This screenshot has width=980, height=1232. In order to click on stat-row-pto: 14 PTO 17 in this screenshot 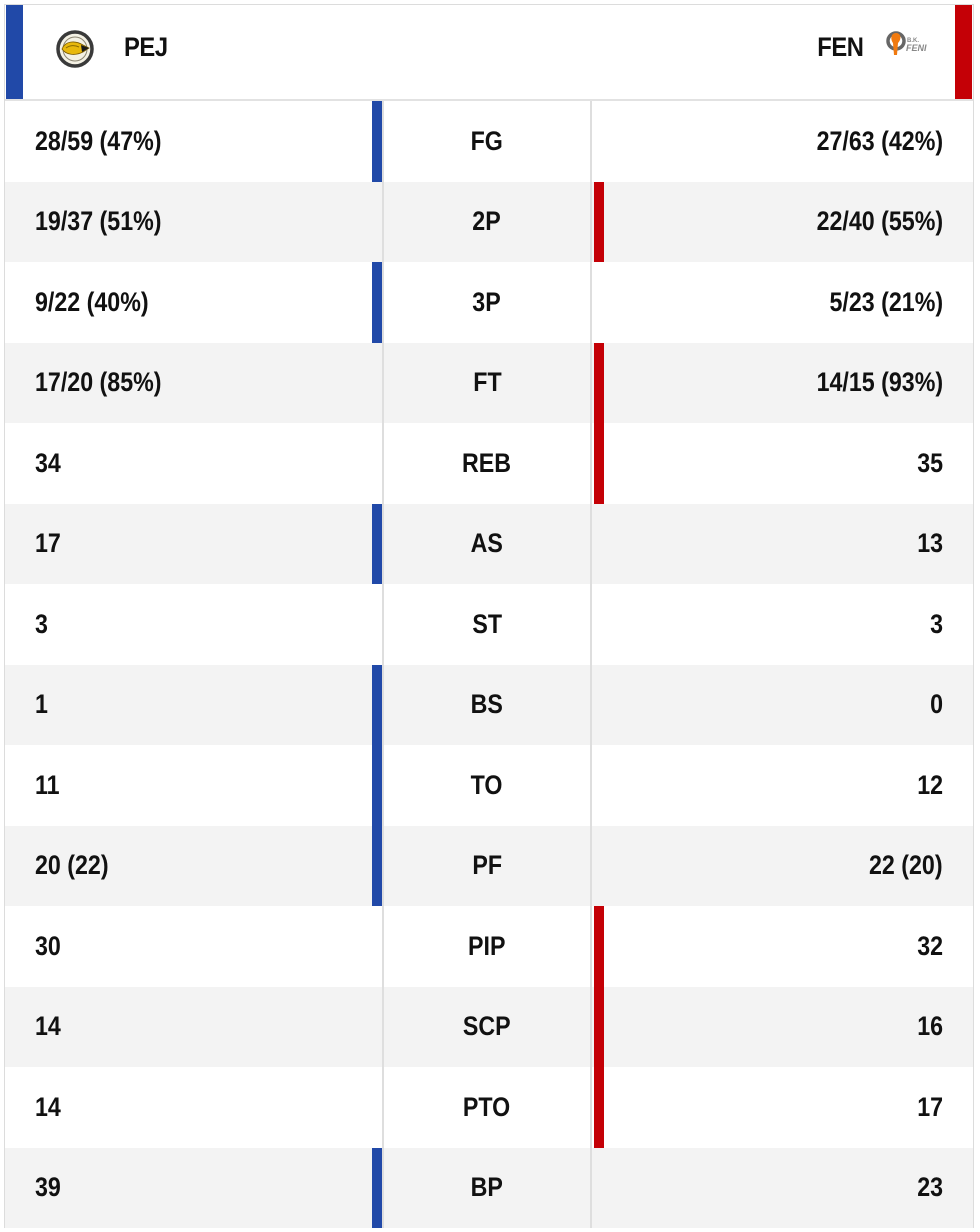, I will do `click(489, 1107)`.